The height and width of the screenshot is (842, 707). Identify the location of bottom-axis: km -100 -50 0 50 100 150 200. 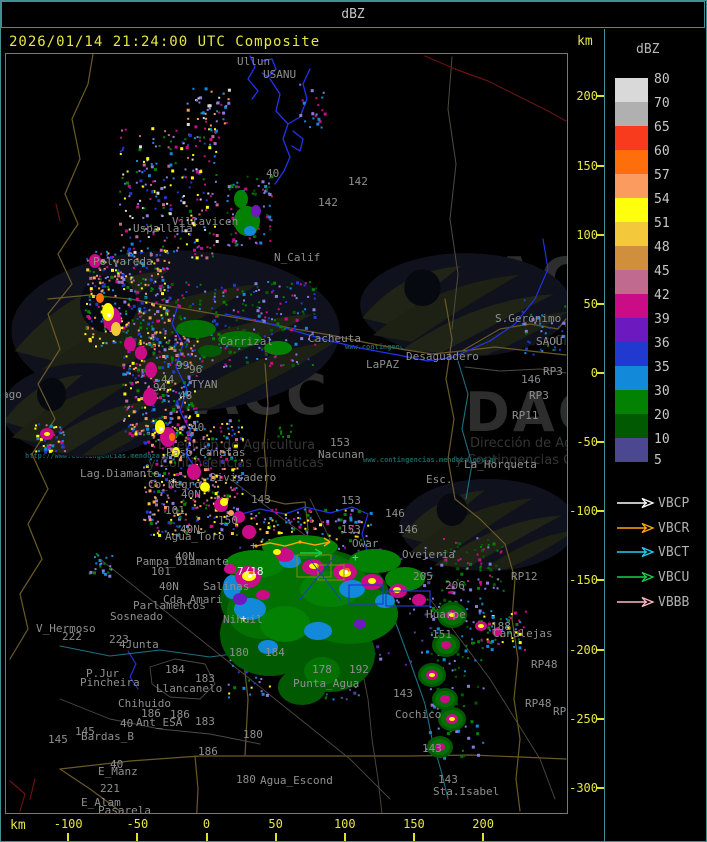
(286, 828).